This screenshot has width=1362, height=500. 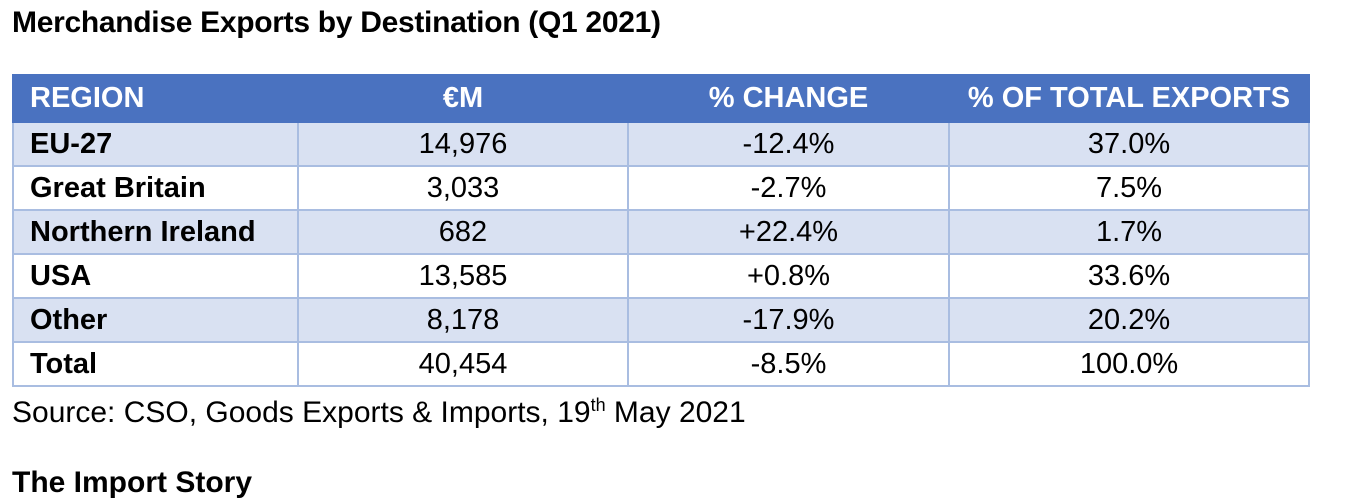 I want to click on table-row: Great Britain 3,033 -2.7% 7.5%, so click(x=661, y=188).